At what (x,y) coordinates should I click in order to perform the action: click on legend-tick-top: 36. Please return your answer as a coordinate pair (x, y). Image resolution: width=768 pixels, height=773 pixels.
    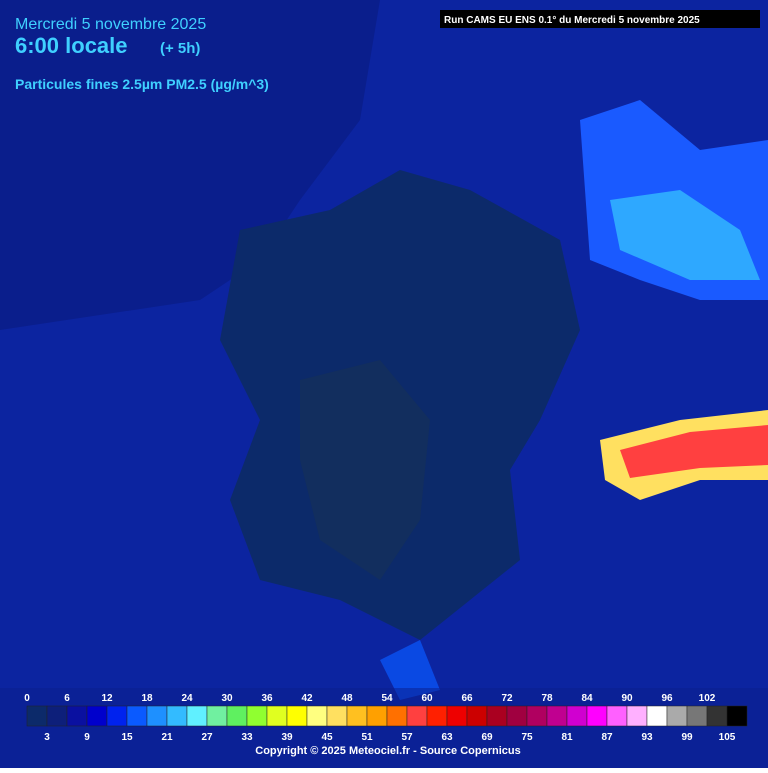
    Looking at the image, I should click on (267, 698).